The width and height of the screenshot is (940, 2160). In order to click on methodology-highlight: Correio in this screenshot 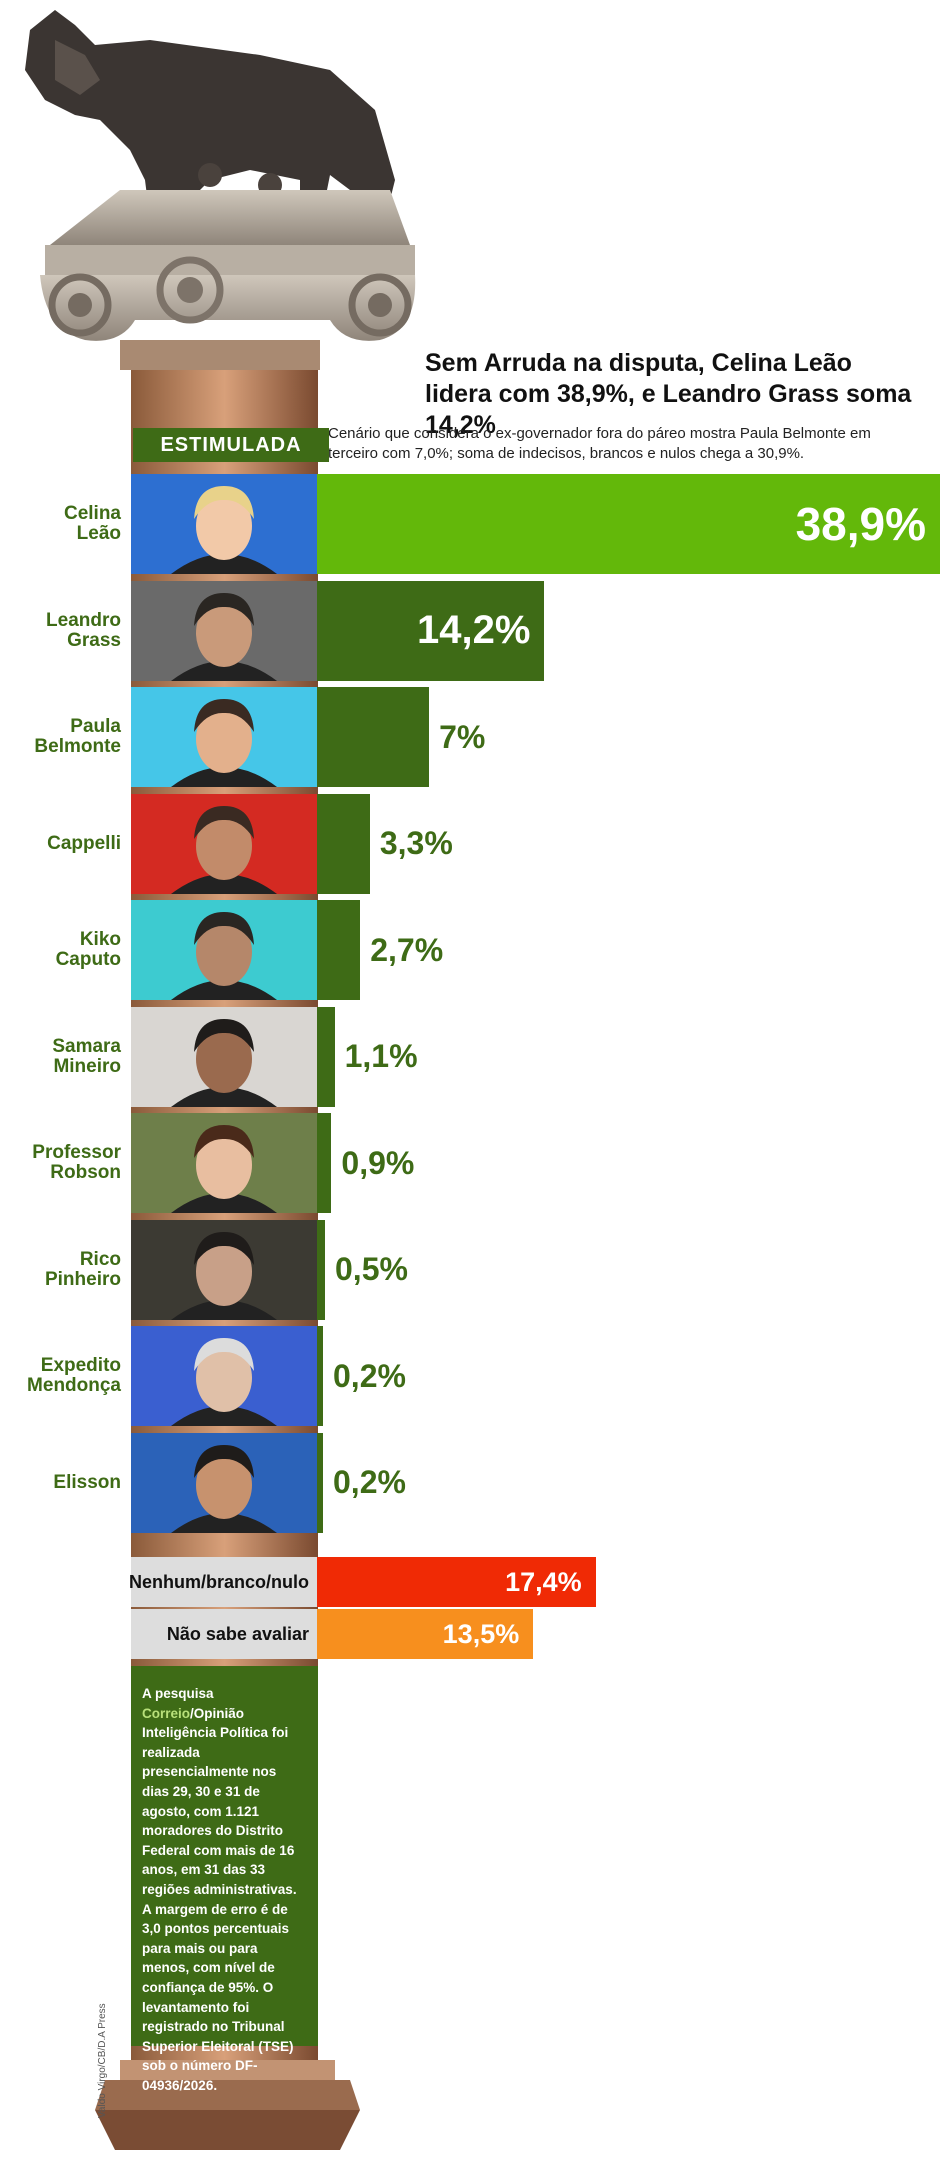, I will do `click(166, 1713)`.